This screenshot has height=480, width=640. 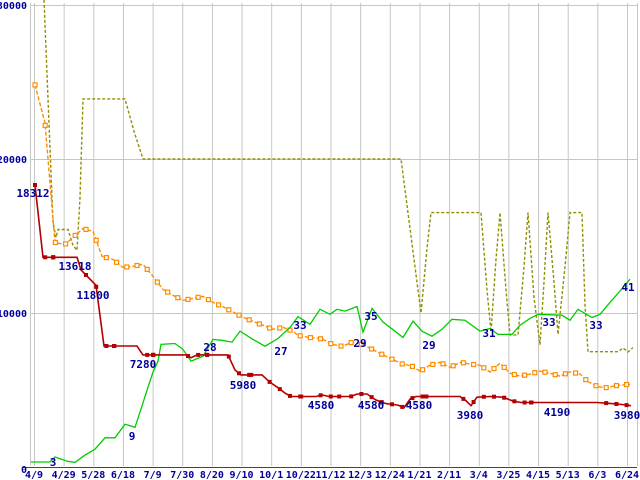 What do you see at coordinates (538, 475) in the screenshot?
I see `x-axis-label: 4/15` at bounding box center [538, 475].